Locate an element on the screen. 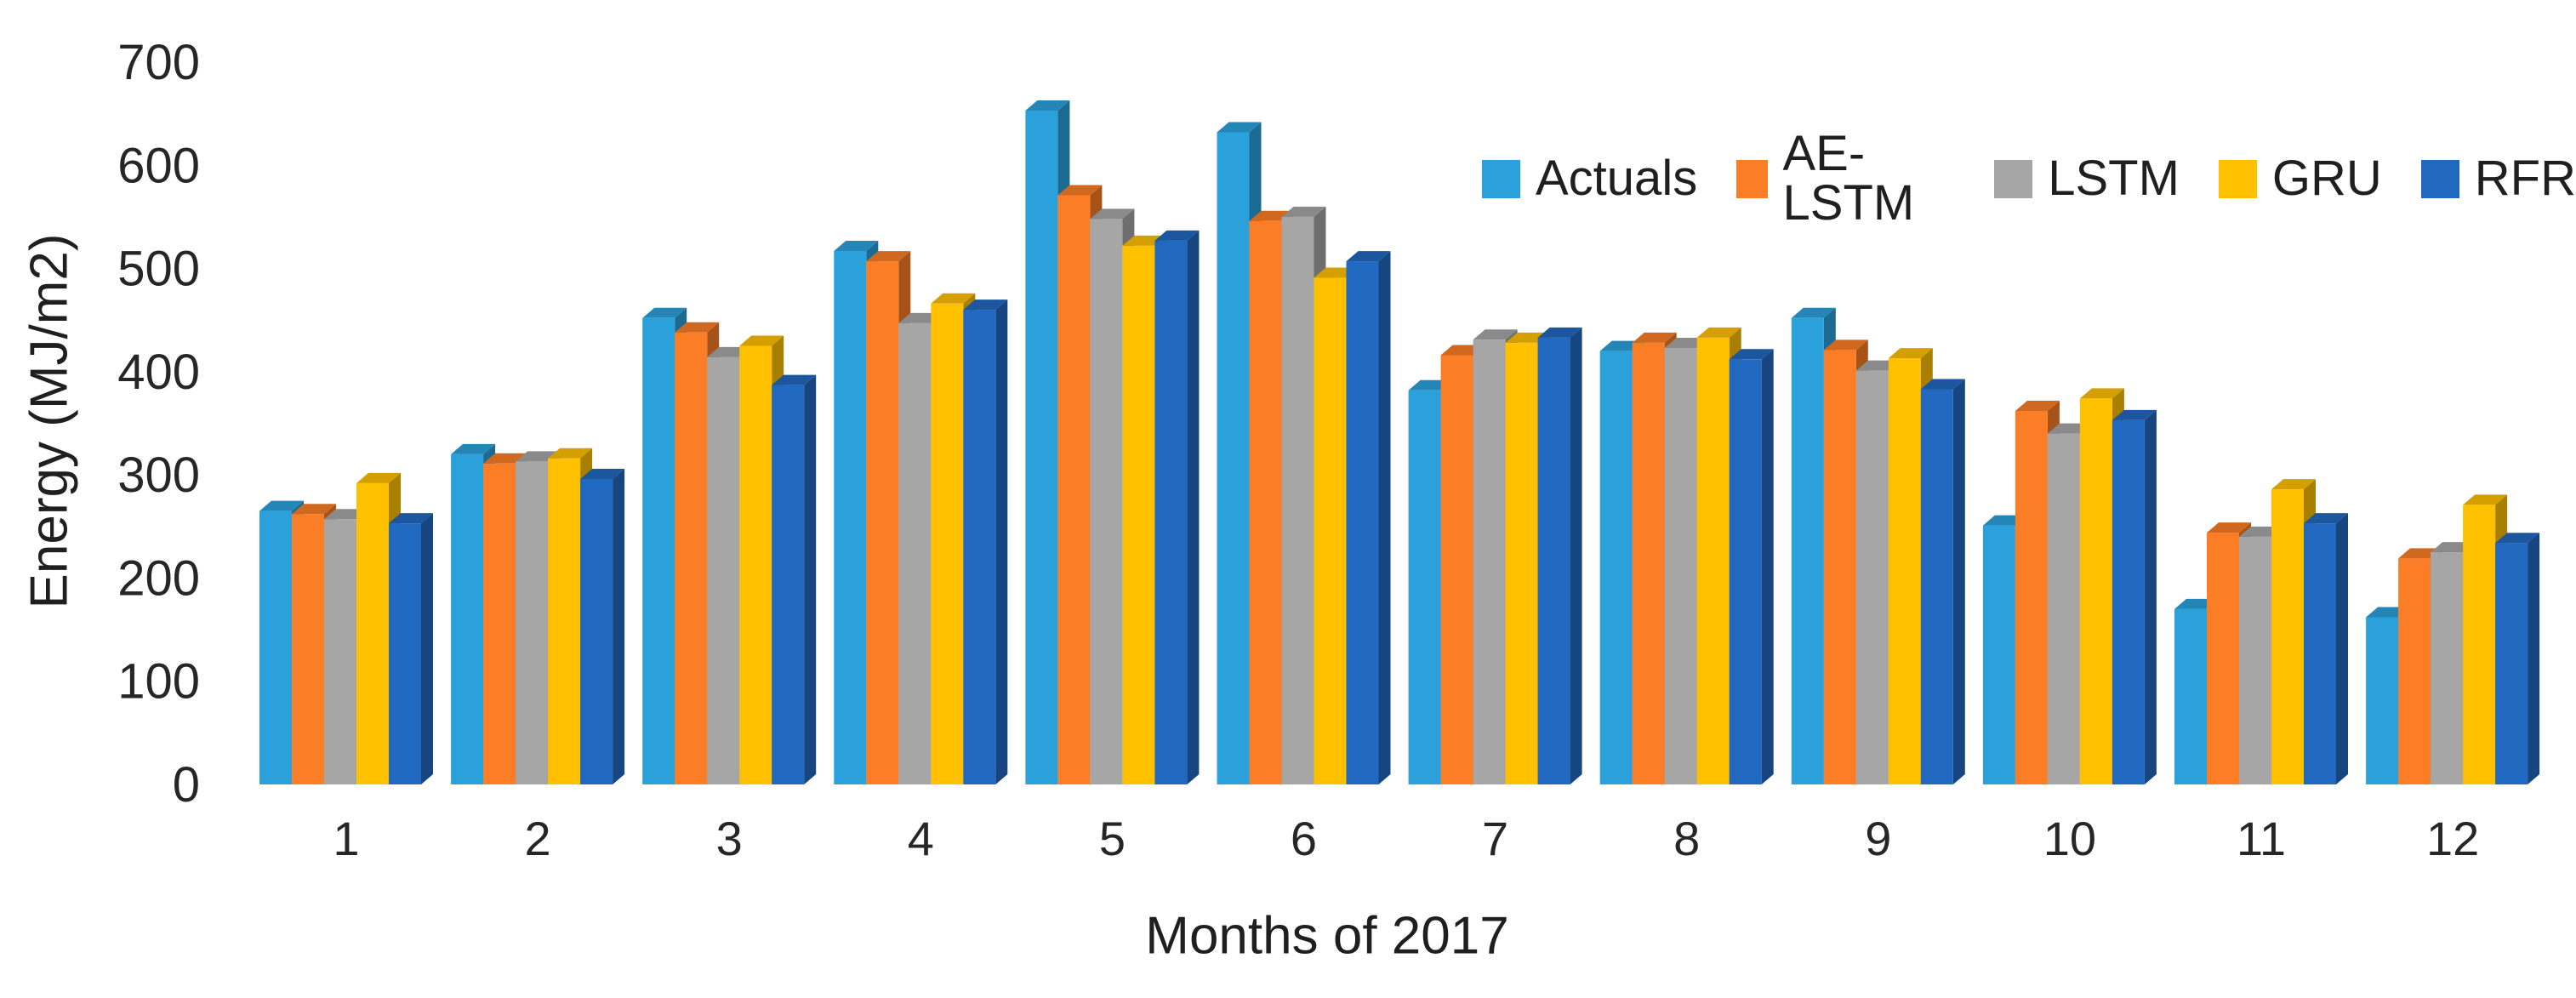 The width and height of the screenshot is (2576, 998). x-tick-label: 4 is located at coordinates (921, 838).